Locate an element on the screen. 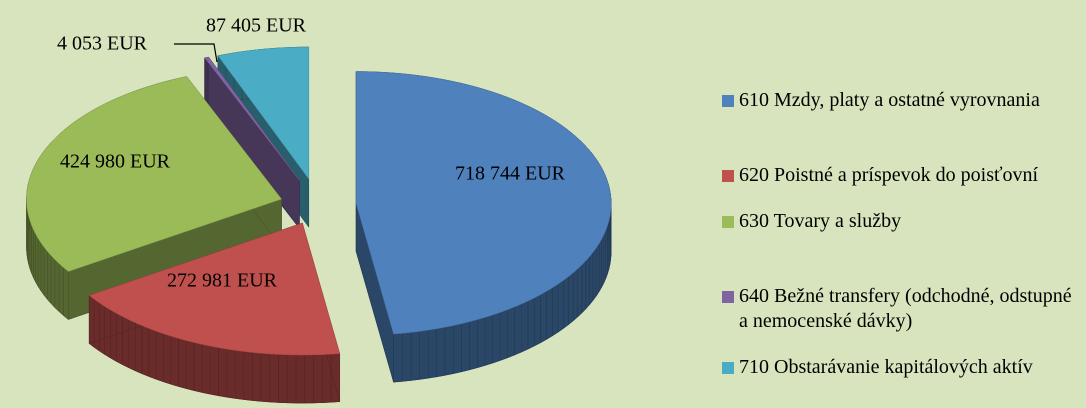  legend-item: 630 Tovary a služby is located at coordinates (902, 221).